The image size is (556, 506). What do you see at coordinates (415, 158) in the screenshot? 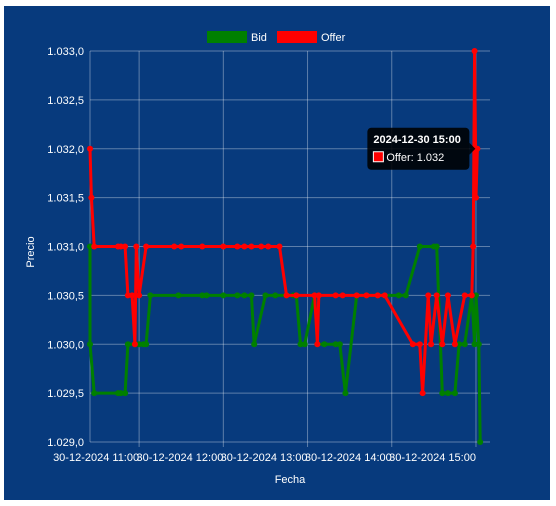
I see `tooltip-label: Offer: 1.032` at bounding box center [415, 158].